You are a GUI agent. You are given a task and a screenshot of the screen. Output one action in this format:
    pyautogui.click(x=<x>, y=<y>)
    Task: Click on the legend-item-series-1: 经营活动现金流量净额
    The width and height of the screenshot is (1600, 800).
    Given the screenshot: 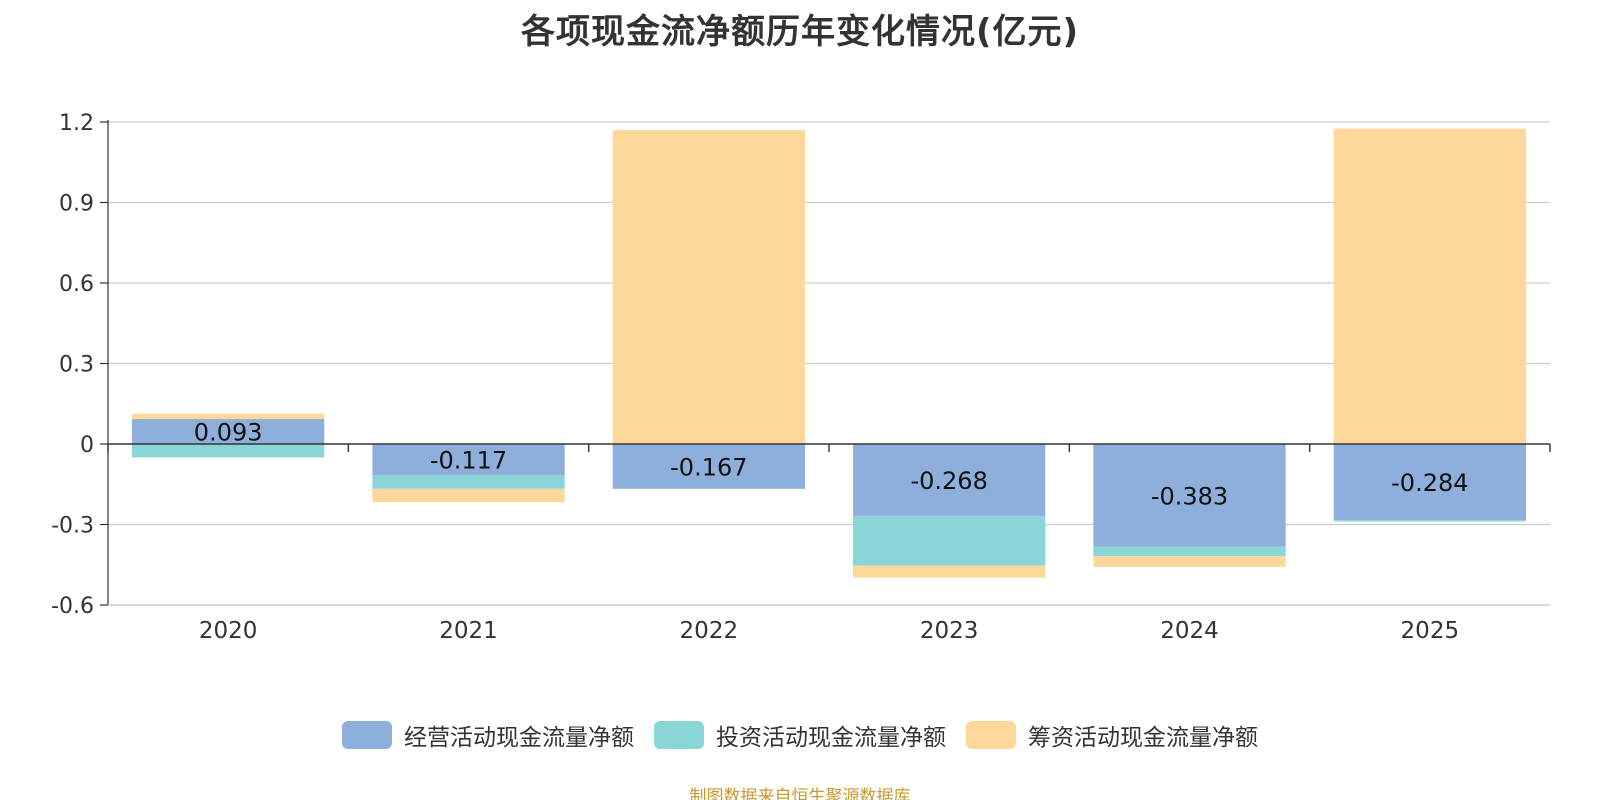 What is the action you would take?
    pyautogui.click(x=488, y=735)
    